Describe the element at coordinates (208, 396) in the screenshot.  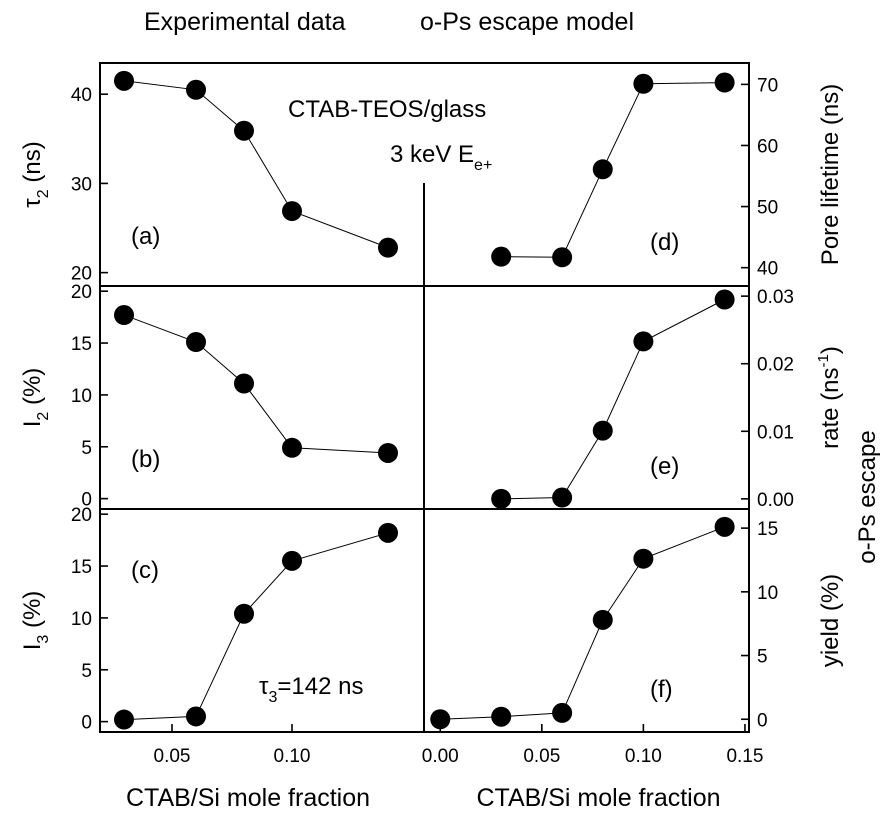
I see `panel-b: 0 5 10 15 20 (b) I2 (%)` at that location.